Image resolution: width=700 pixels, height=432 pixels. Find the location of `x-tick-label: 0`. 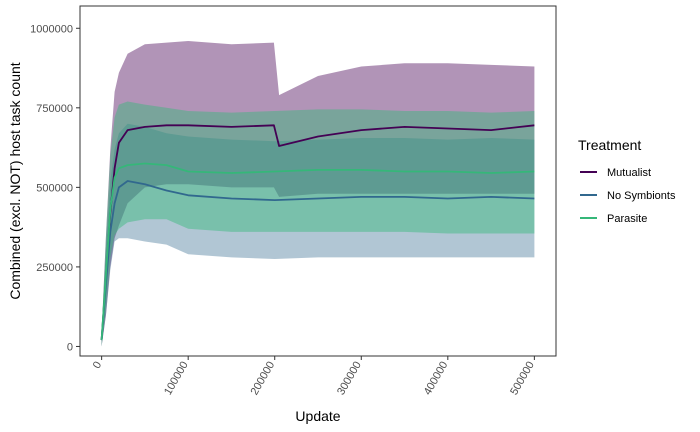

x-tick-label: 0 is located at coordinates (97, 365).